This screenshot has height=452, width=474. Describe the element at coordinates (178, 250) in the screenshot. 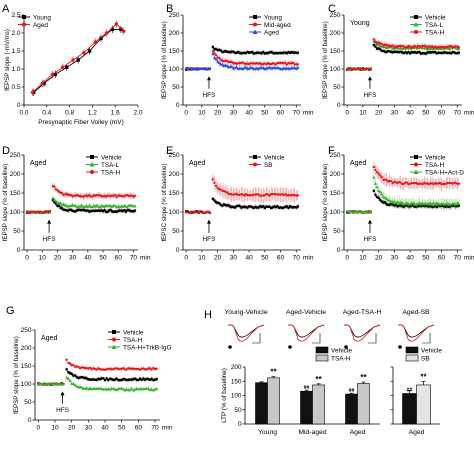

I see `panel-e-y-tick-label: 0` at that location.